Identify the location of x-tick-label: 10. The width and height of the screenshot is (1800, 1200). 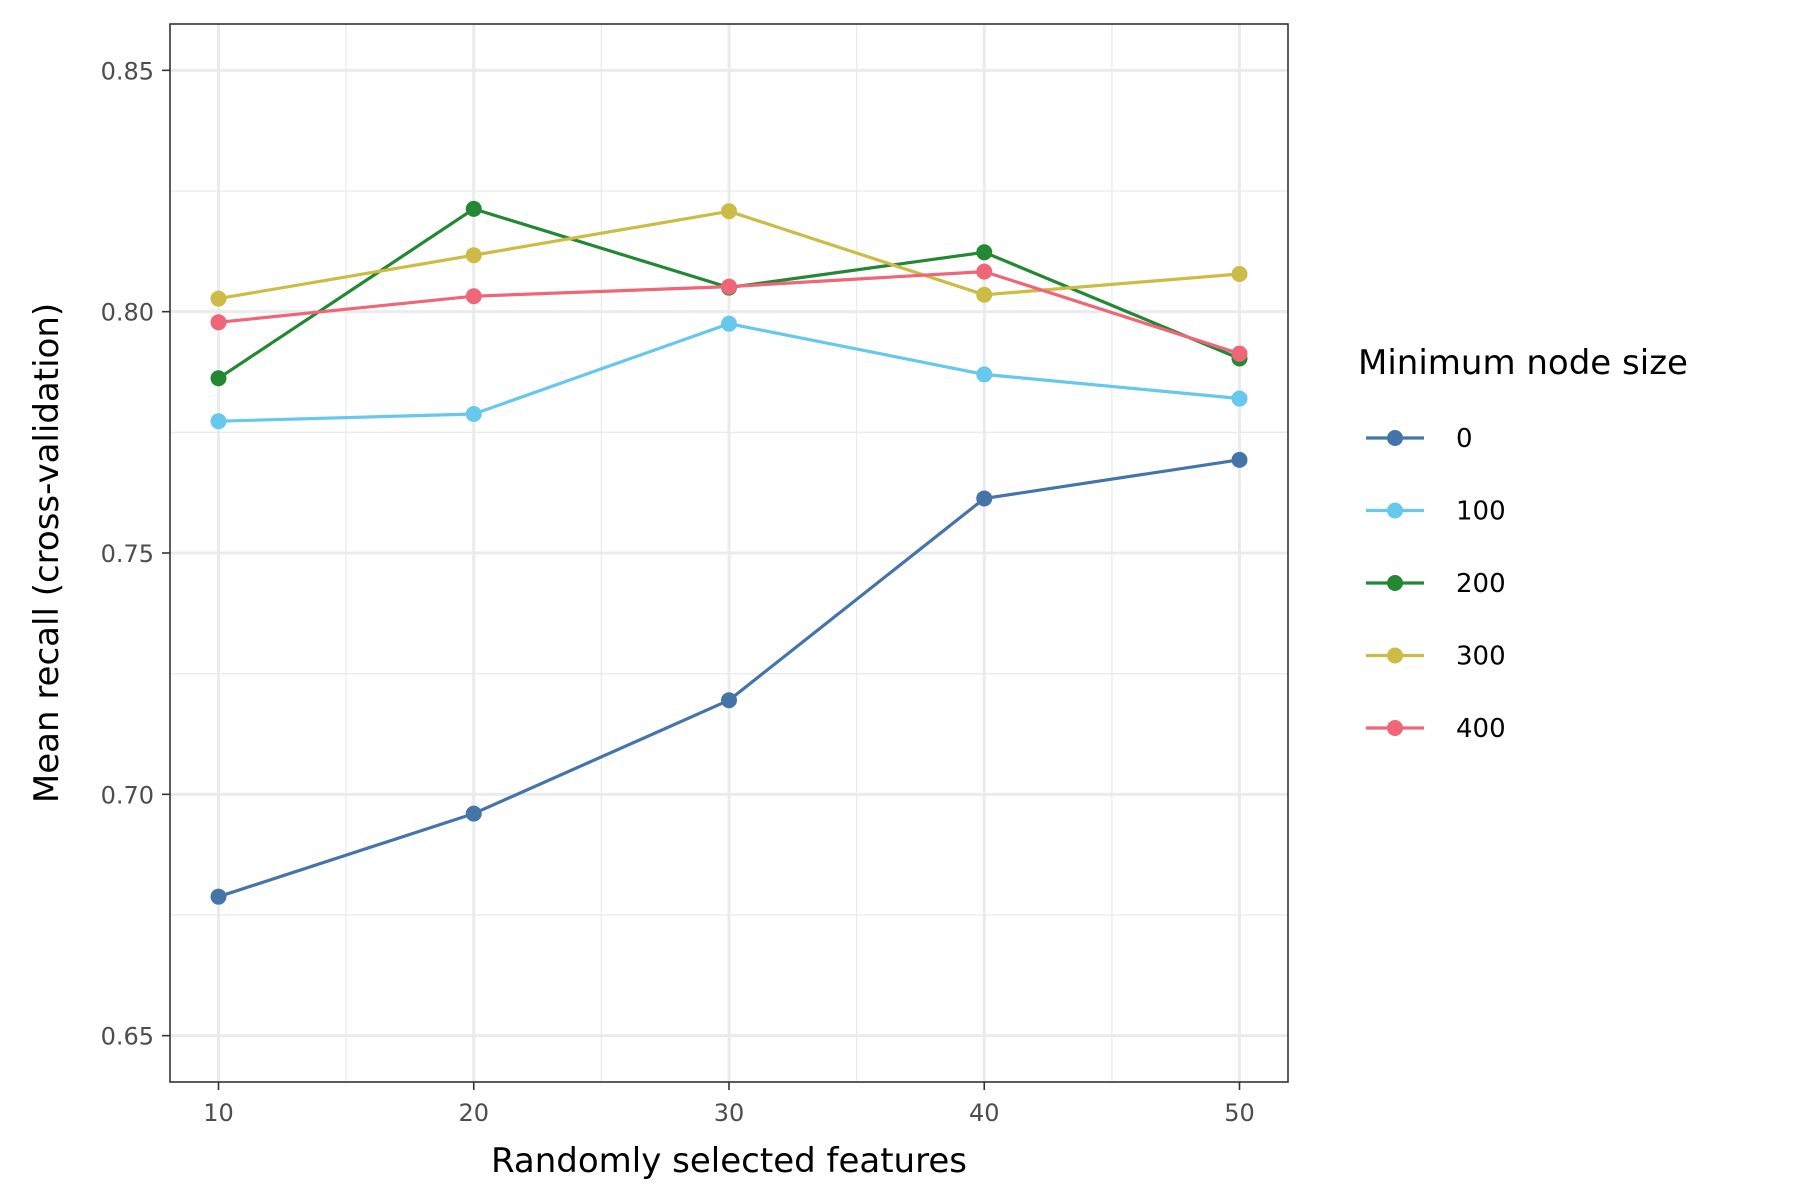
(218, 1113).